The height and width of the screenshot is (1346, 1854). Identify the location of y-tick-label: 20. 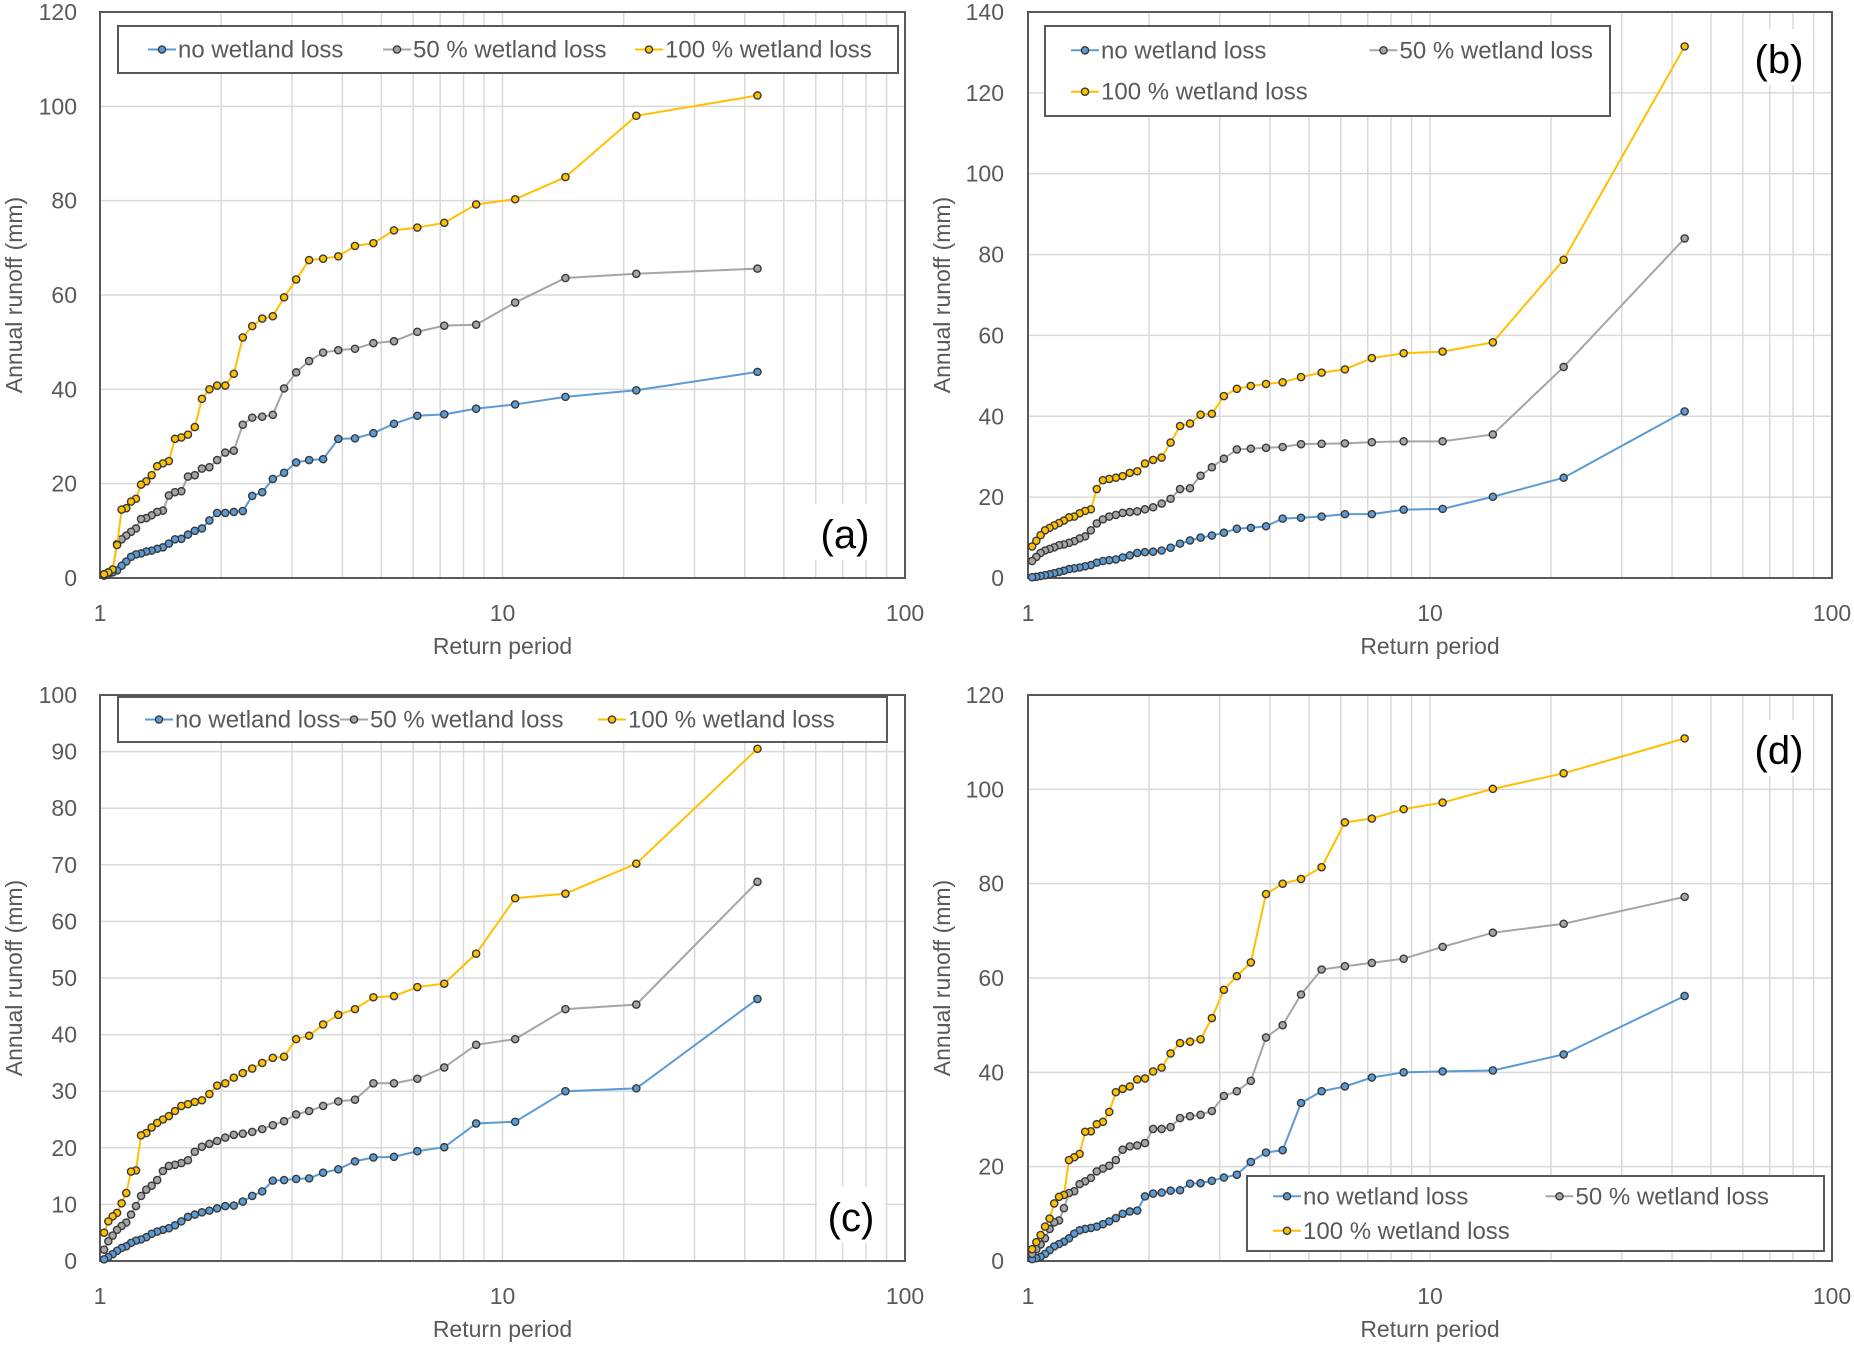
(64, 1148).